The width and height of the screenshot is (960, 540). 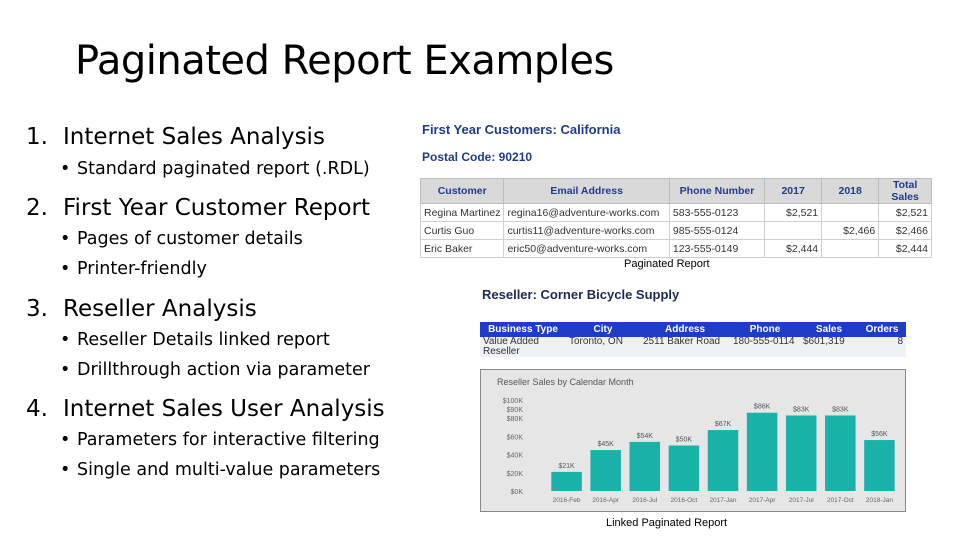 What do you see at coordinates (515, 437) in the screenshot?
I see `y-tick-label: $60K` at bounding box center [515, 437].